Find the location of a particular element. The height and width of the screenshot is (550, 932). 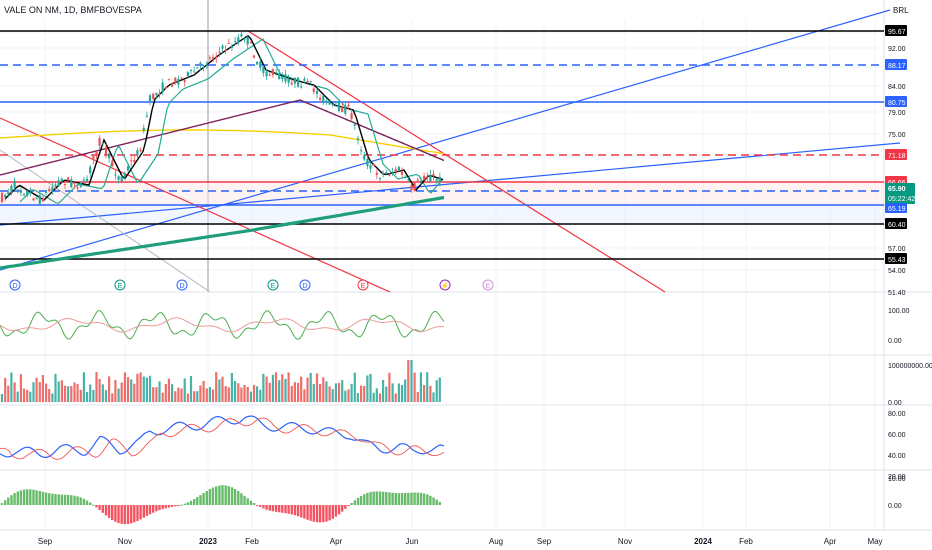

x-tick-2: 2023 is located at coordinates (208, 541).